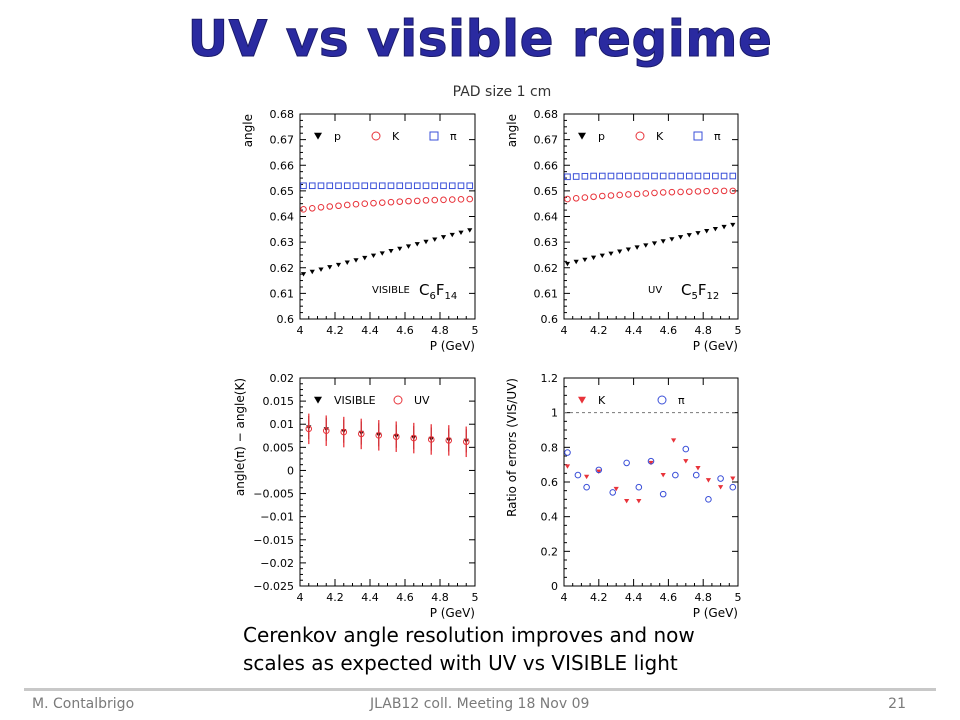 This screenshot has width=960, height=720. Describe the element at coordinates (370, 597) in the screenshot. I see `x-tick-label: 4.4` at that location.